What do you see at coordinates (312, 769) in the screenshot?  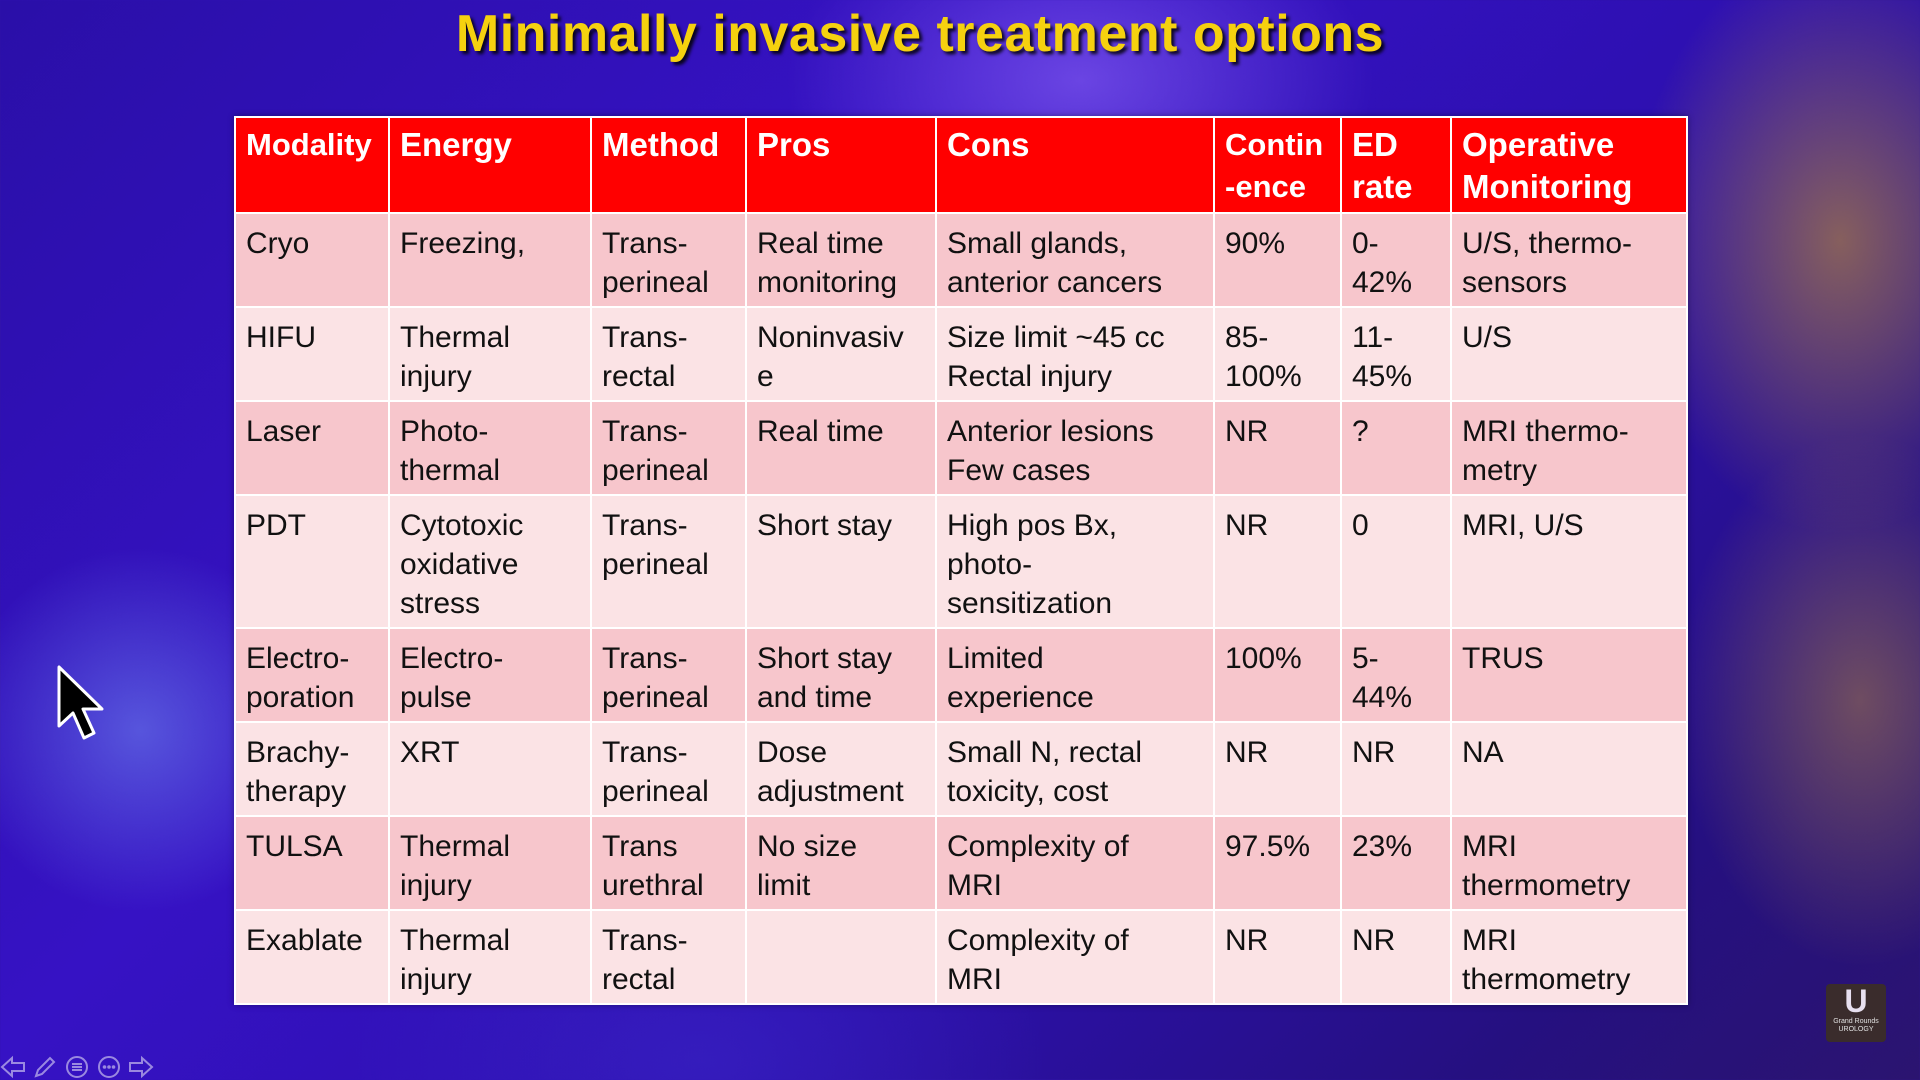 I see `cell-modality: Brachy- therapy` at bounding box center [312, 769].